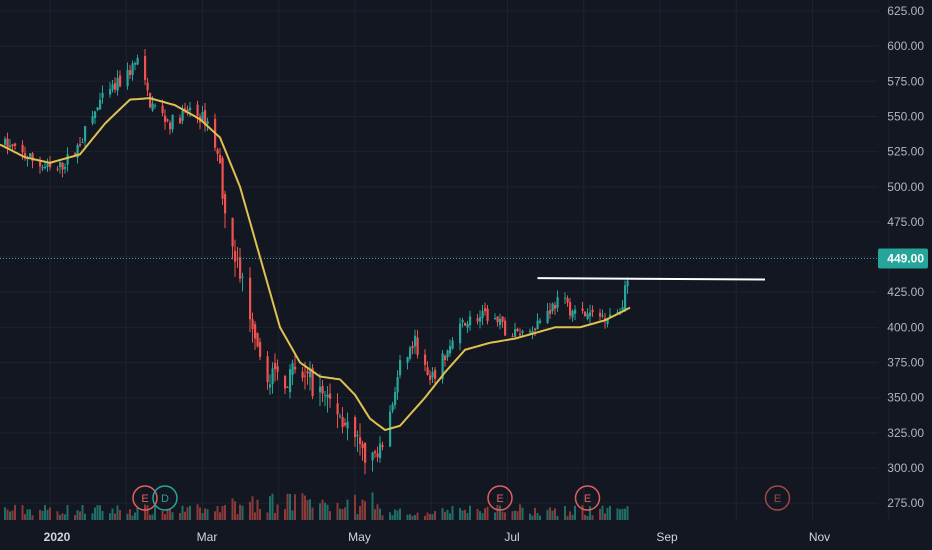 The width and height of the screenshot is (932, 550). I want to click on event-marker-1: D, so click(165, 498).